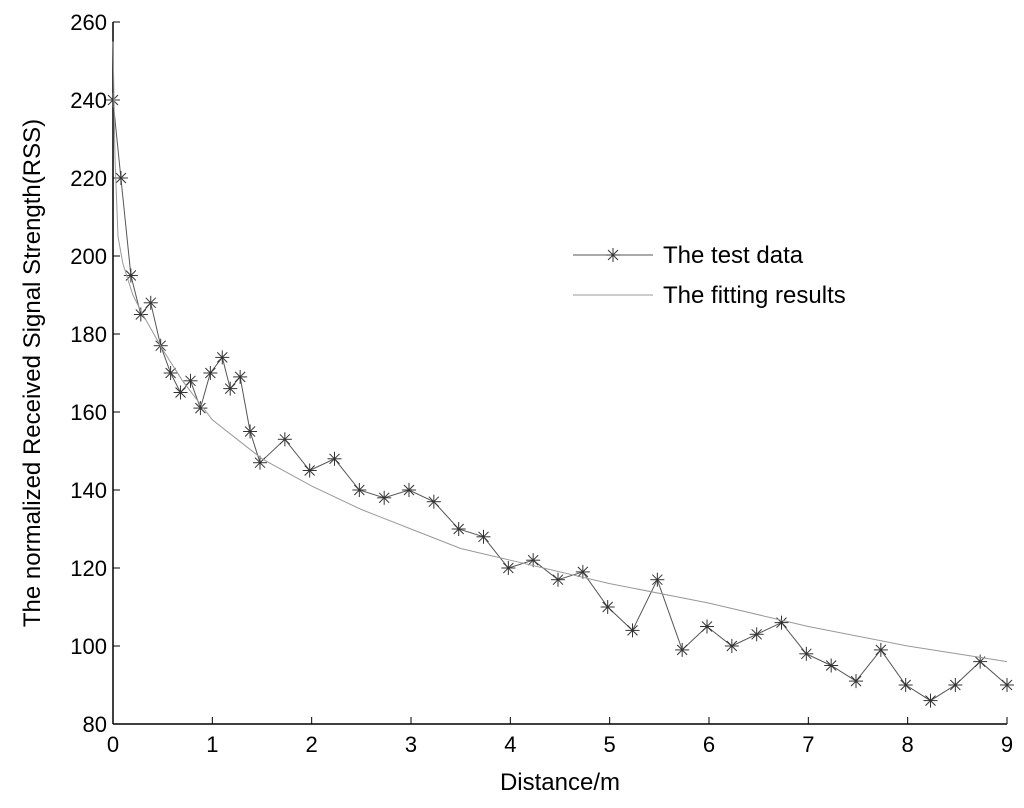 This screenshot has height=808, width=1024. Describe the element at coordinates (88, 412) in the screenshot. I see `y-tick-label: 160` at that location.